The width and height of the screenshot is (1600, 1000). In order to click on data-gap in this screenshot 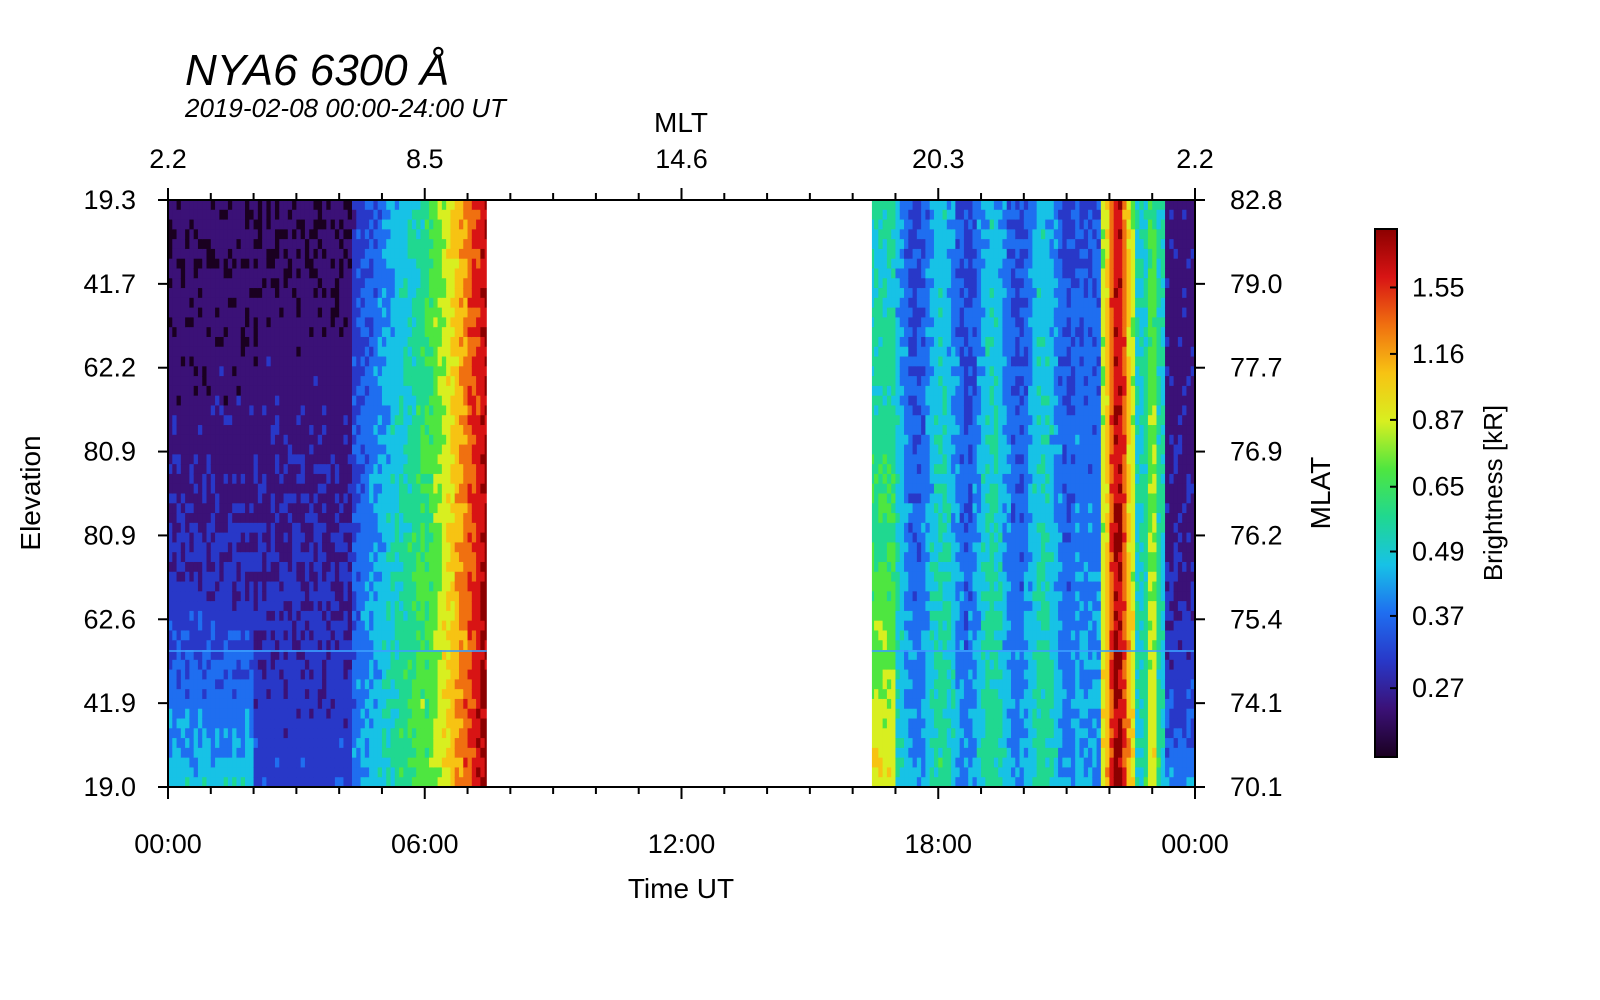, I will do `click(679, 493)`.